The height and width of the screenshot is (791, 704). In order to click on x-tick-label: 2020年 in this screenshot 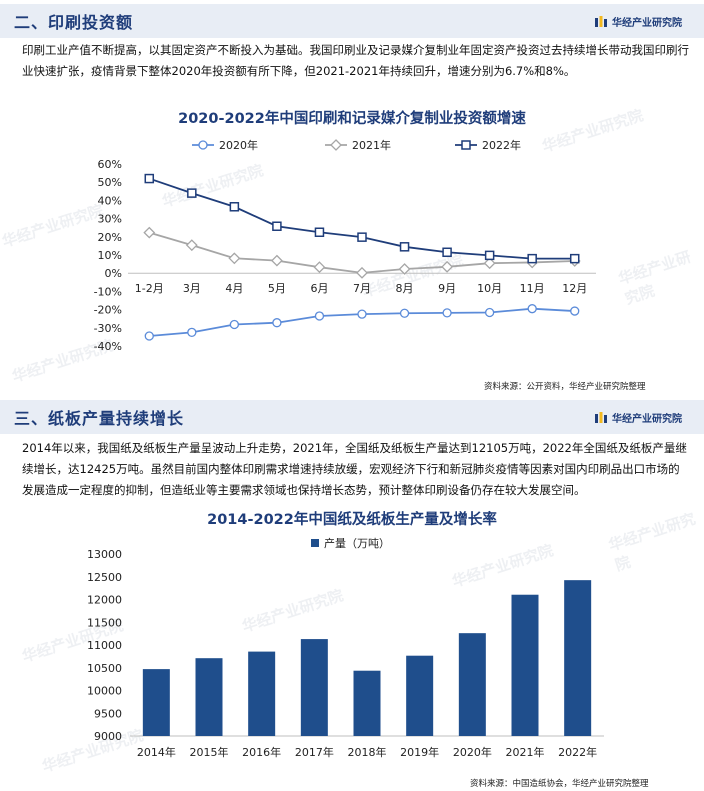, I will do `click(472, 752)`.